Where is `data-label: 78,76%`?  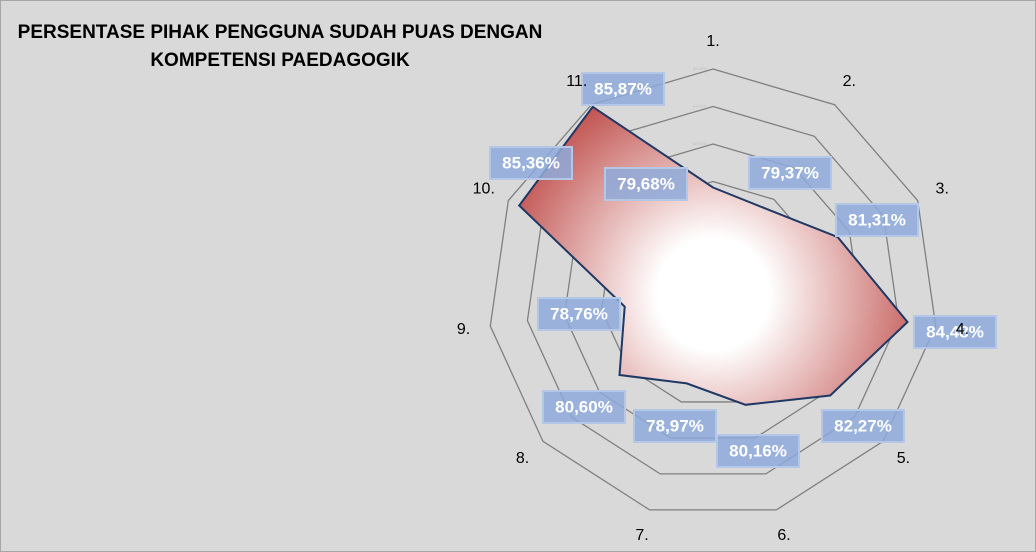
data-label: 78,76% is located at coordinates (579, 313).